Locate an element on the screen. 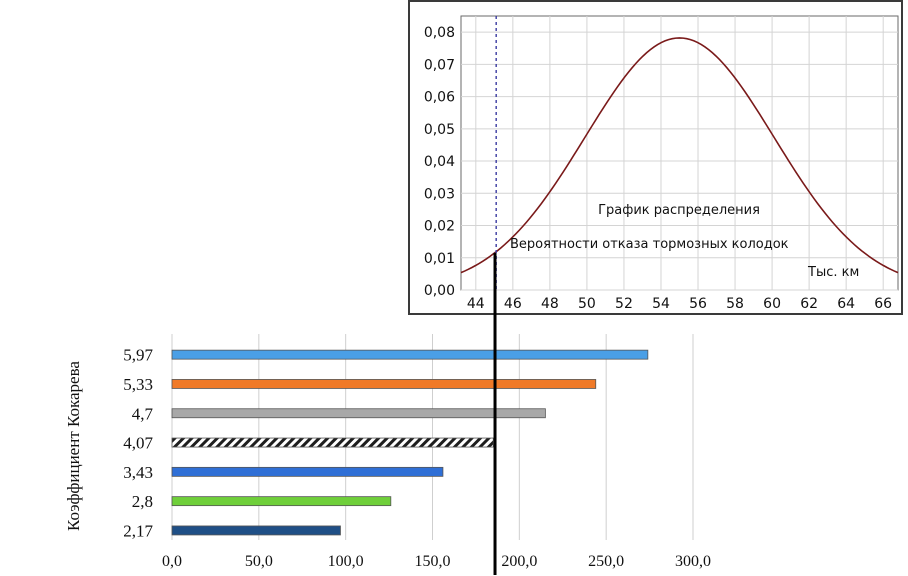 The width and height of the screenshot is (908, 576). inset-y-tick-label: 0,00 is located at coordinates (439, 291).